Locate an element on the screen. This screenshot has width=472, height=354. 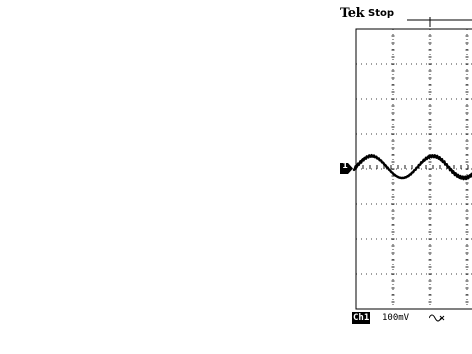
channel-1-waveform is located at coordinates (412, 167).